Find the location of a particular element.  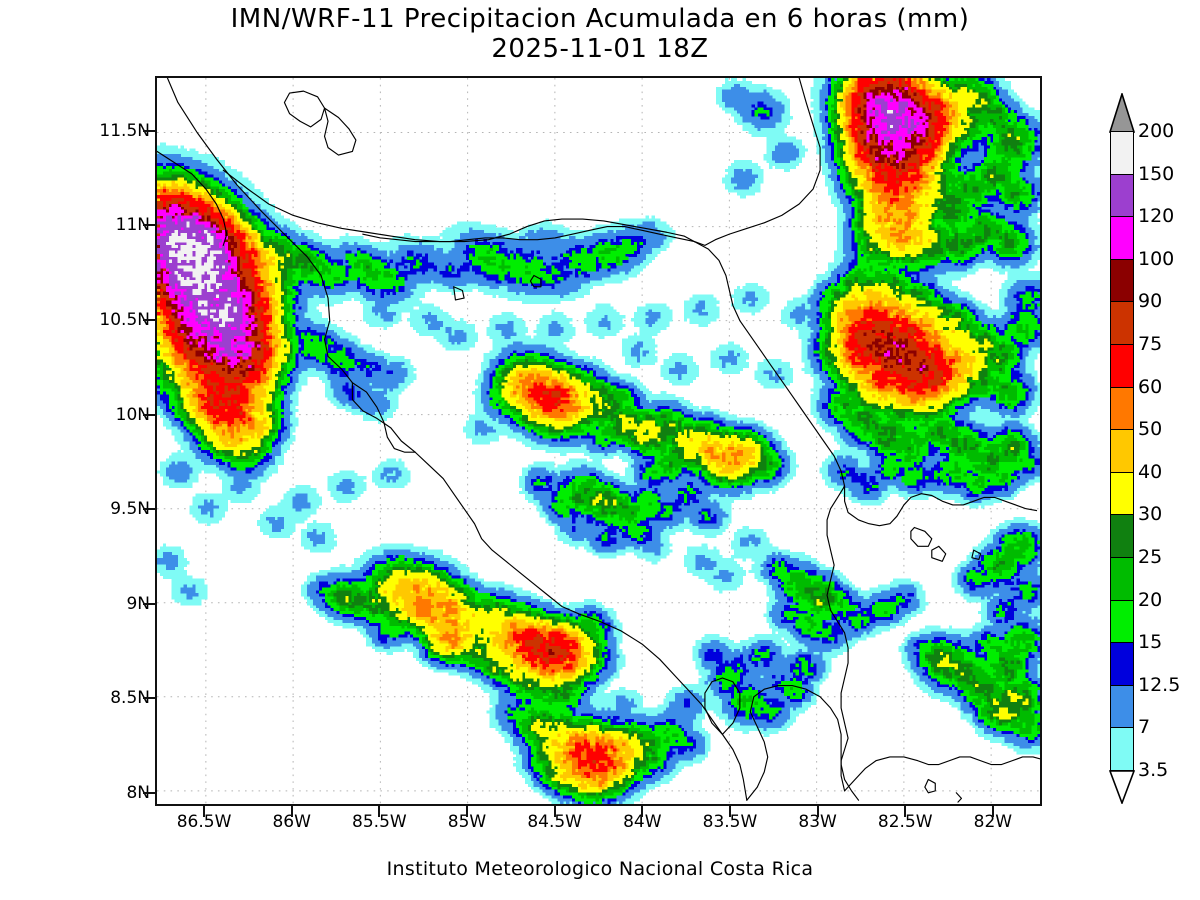

colorbar-tick-label: 3.5 is located at coordinates (1153, 770).